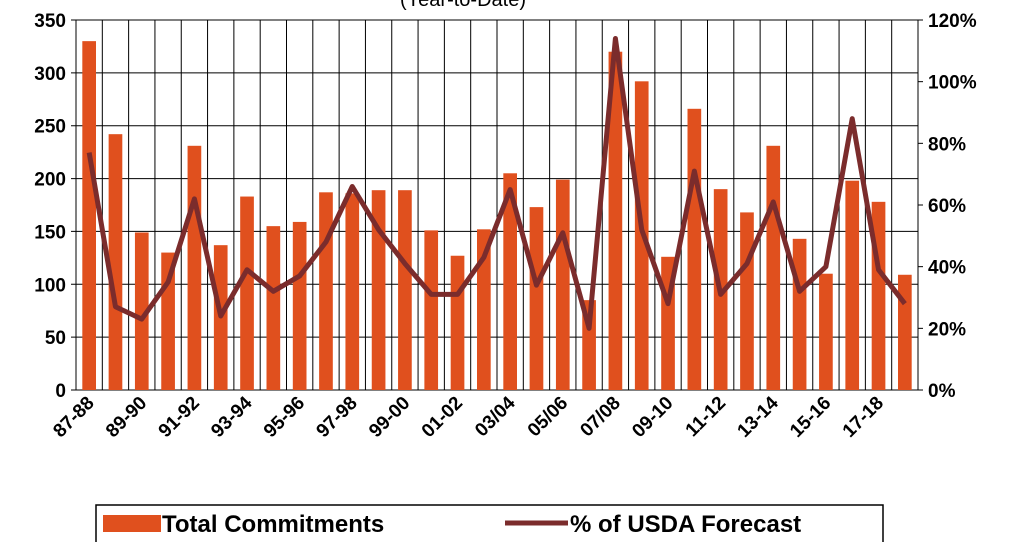  Describe the element at coordinates (652, 417) in the screenshot. I see `x-tick-label: 09-10` at that location.